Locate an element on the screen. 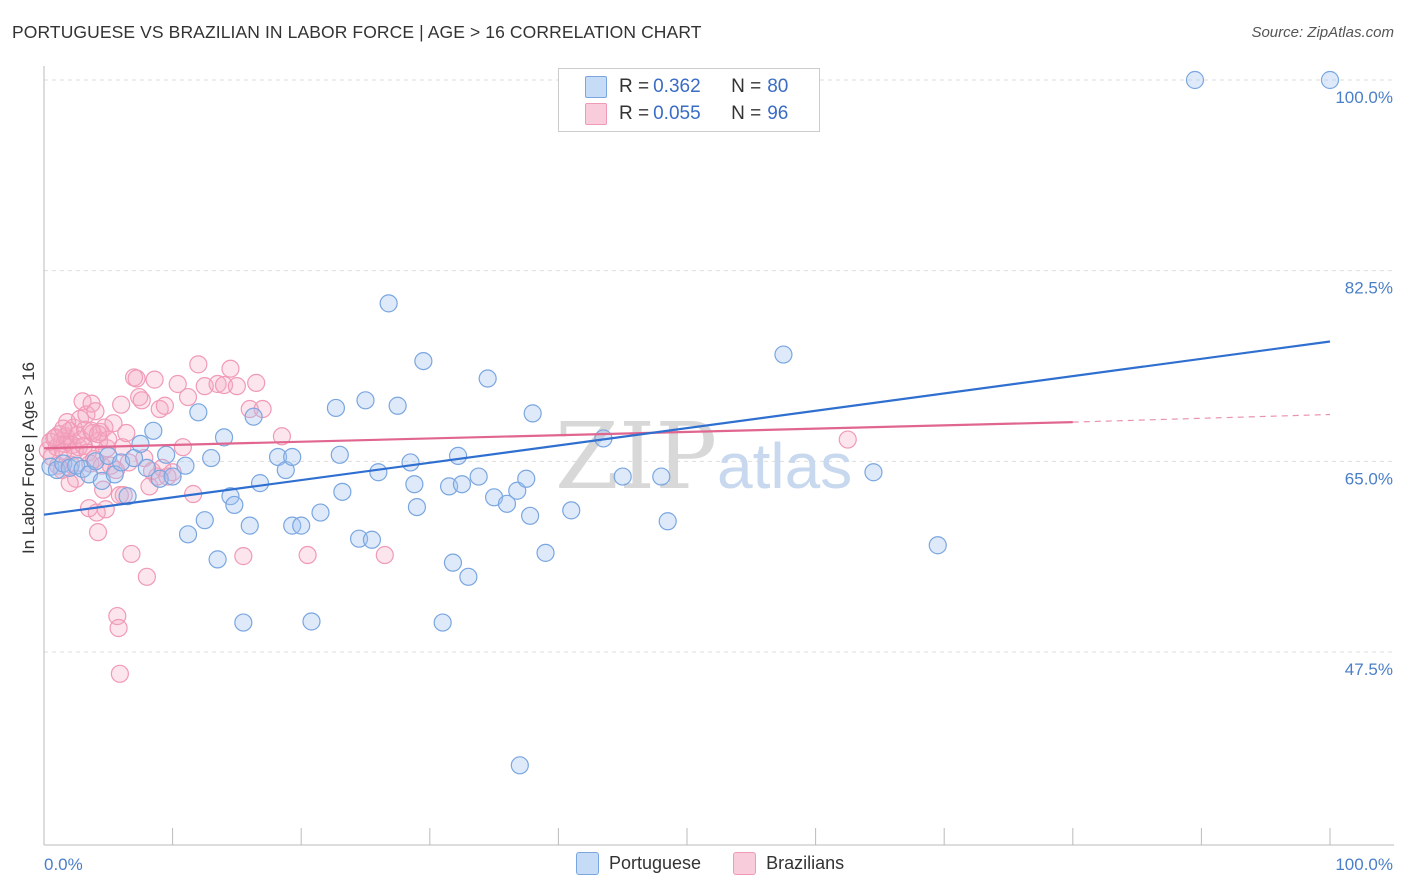 This screenshot has width=1406, height=892. y-axis-label: In Labor Force | Age > 16 is located at coordinates (28, 458).